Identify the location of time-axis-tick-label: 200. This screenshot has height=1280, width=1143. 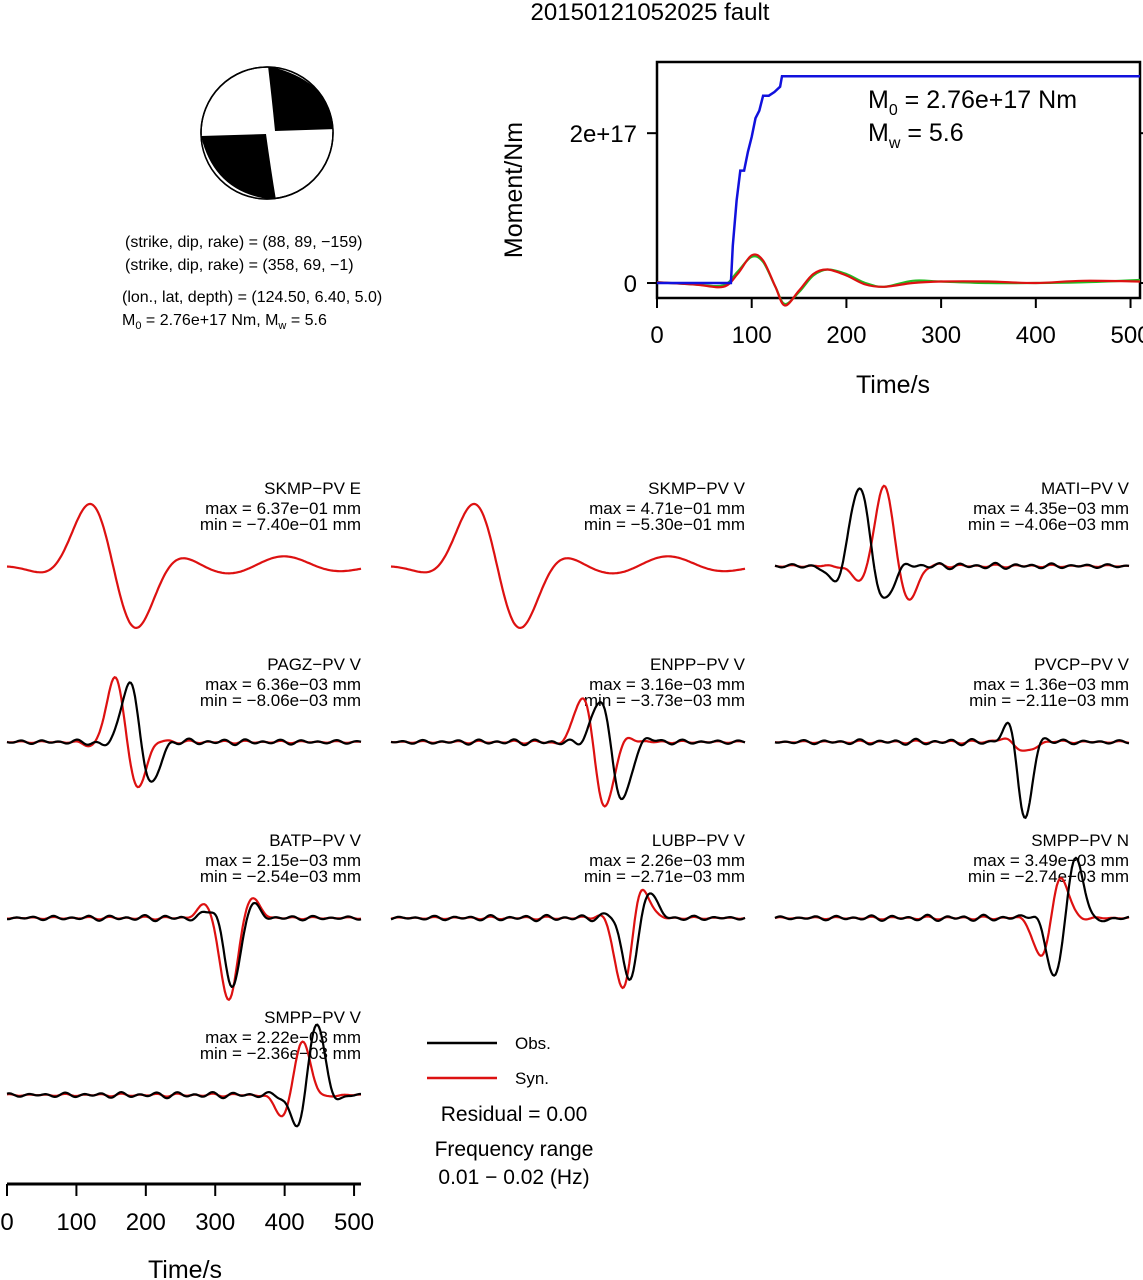
(146, 1222).